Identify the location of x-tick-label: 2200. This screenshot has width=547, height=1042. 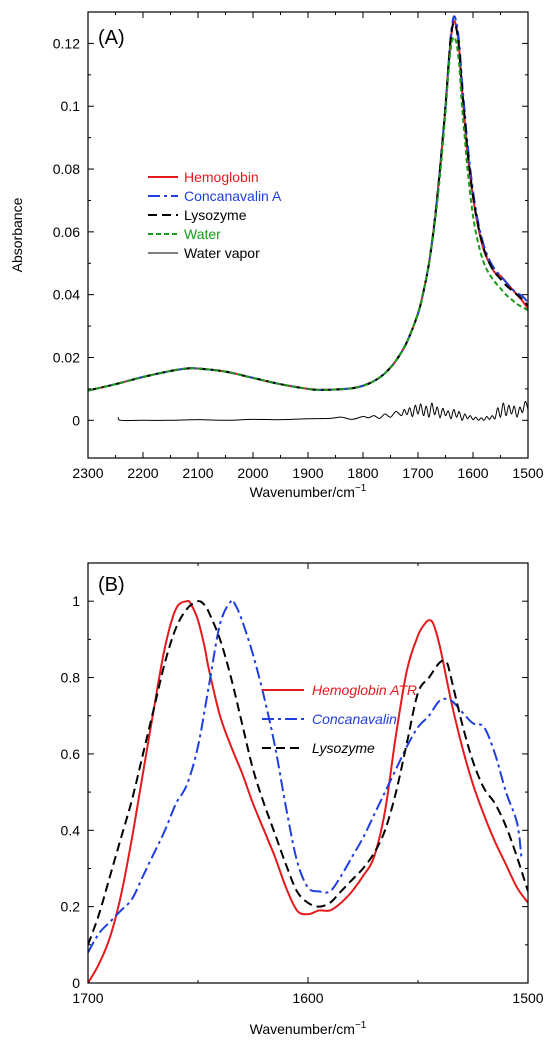
(142, 473).